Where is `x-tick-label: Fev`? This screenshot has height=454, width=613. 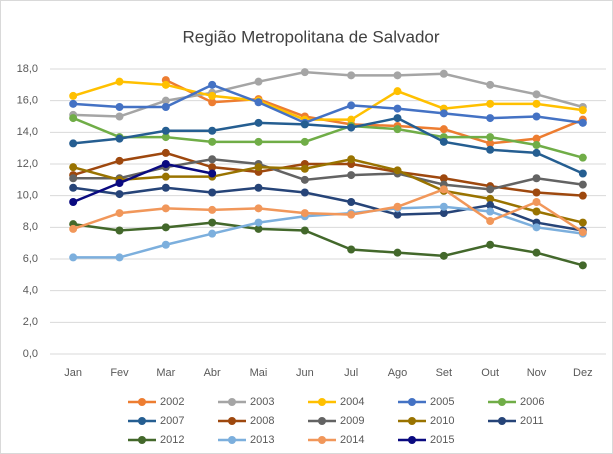 x-tick-label: Fev is located at coordinates (119, 373).